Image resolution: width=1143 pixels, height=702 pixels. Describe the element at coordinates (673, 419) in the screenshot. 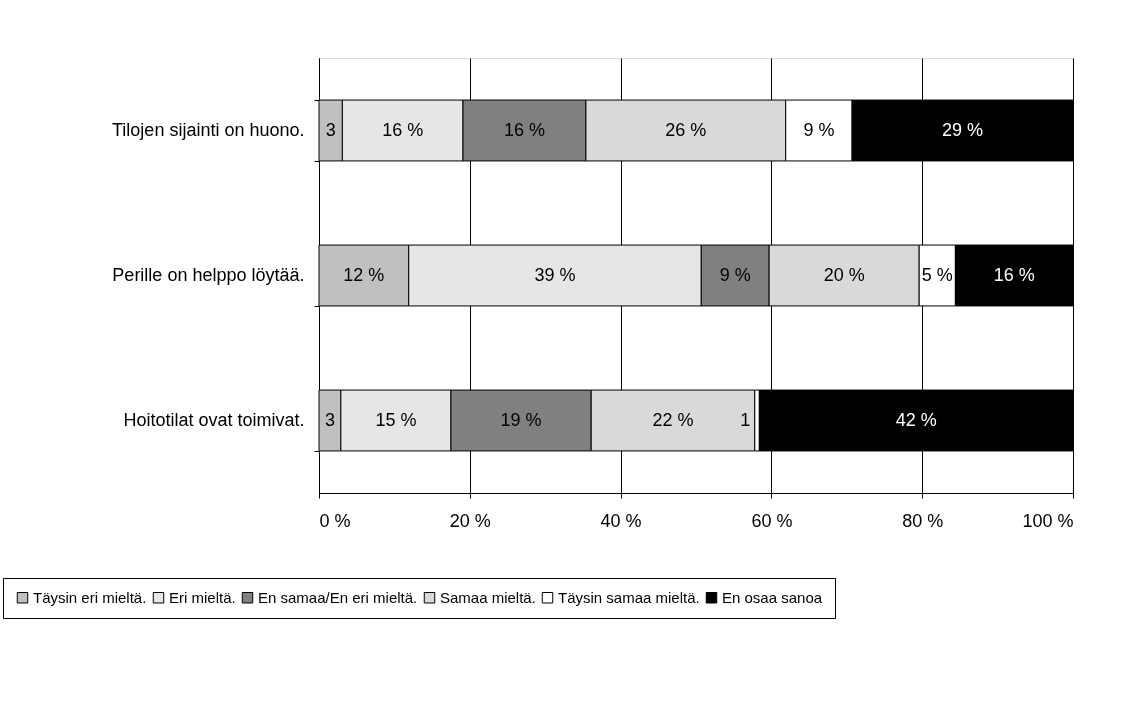

I see `data-label: 22 %` at that location.